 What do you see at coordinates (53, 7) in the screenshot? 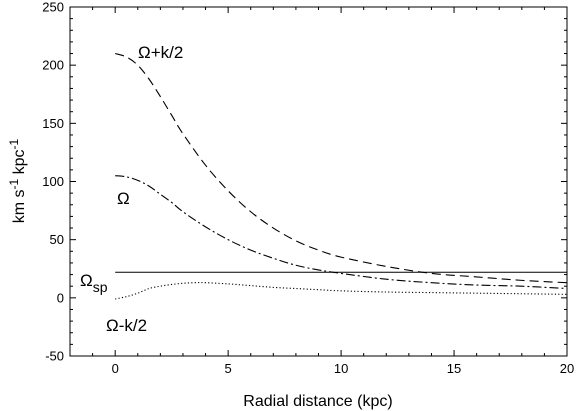
I see `y-tick-label: 250` at bounding box center [53, 7].